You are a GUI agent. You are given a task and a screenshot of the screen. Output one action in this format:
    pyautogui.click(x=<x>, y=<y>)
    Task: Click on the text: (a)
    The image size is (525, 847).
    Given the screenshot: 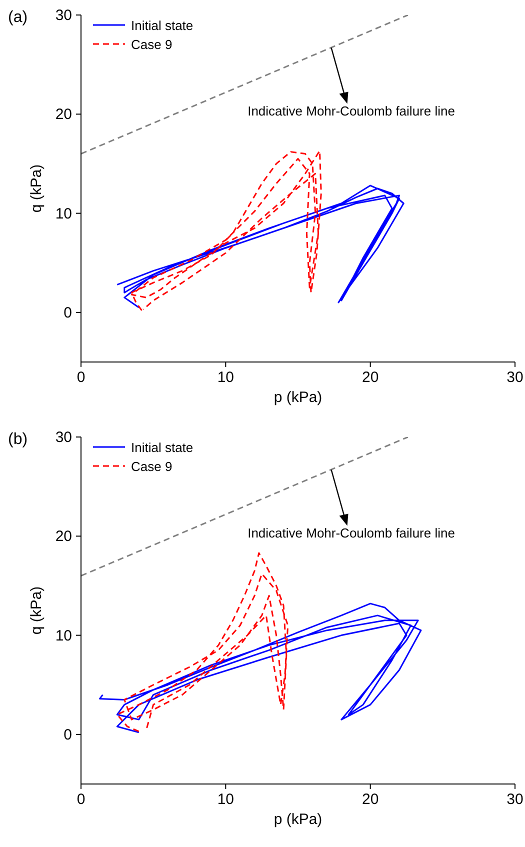 What is the action you would take?
    pyautogui.click(x=18, y=17)
    